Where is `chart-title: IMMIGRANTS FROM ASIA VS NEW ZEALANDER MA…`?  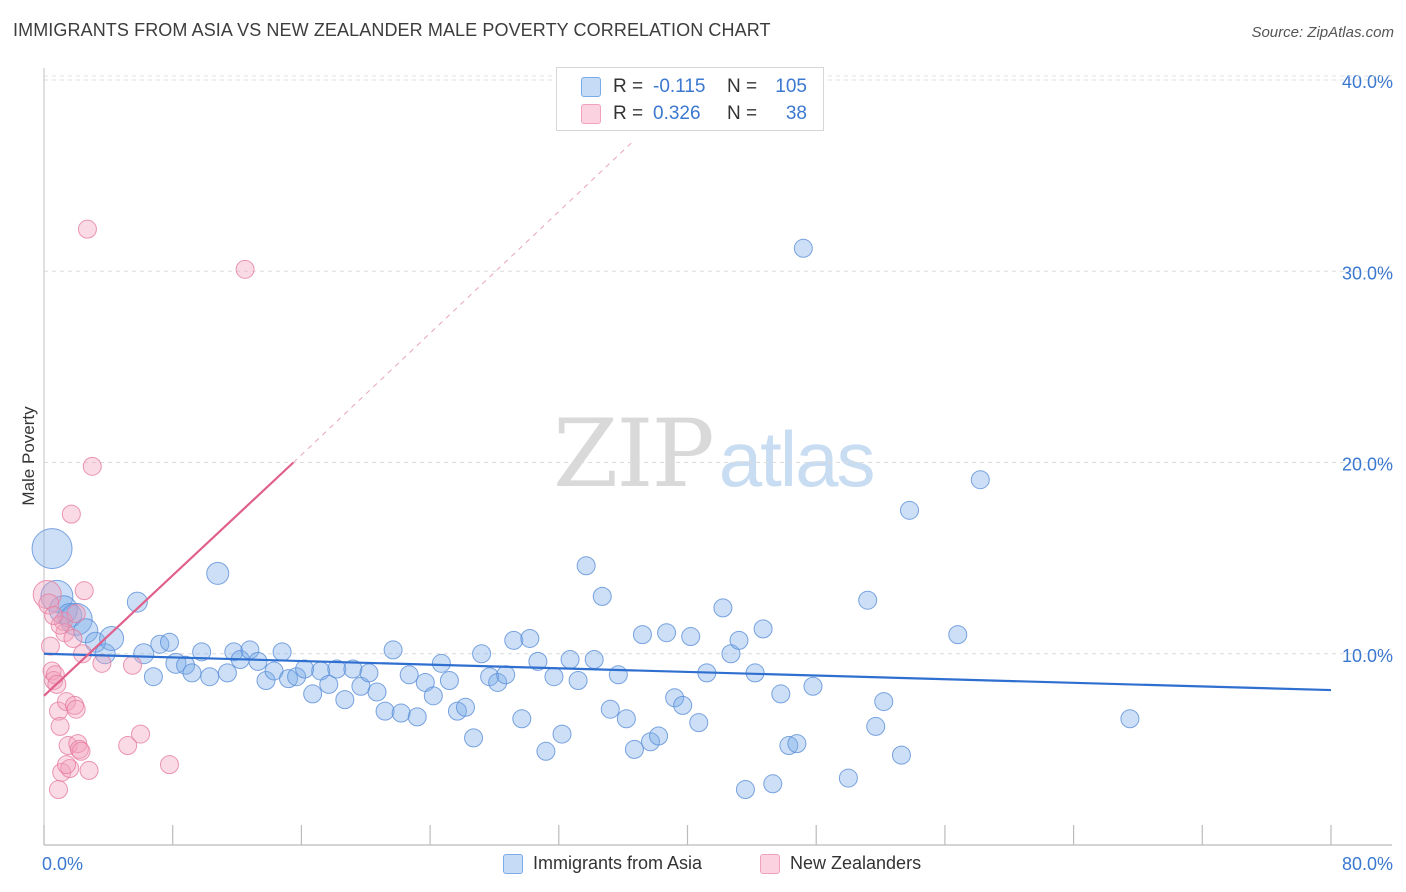
chart-title: IMMIGRANTS FROM ASIA VS NEW ZEALANDER MA… is located at coordinates (392, 30).